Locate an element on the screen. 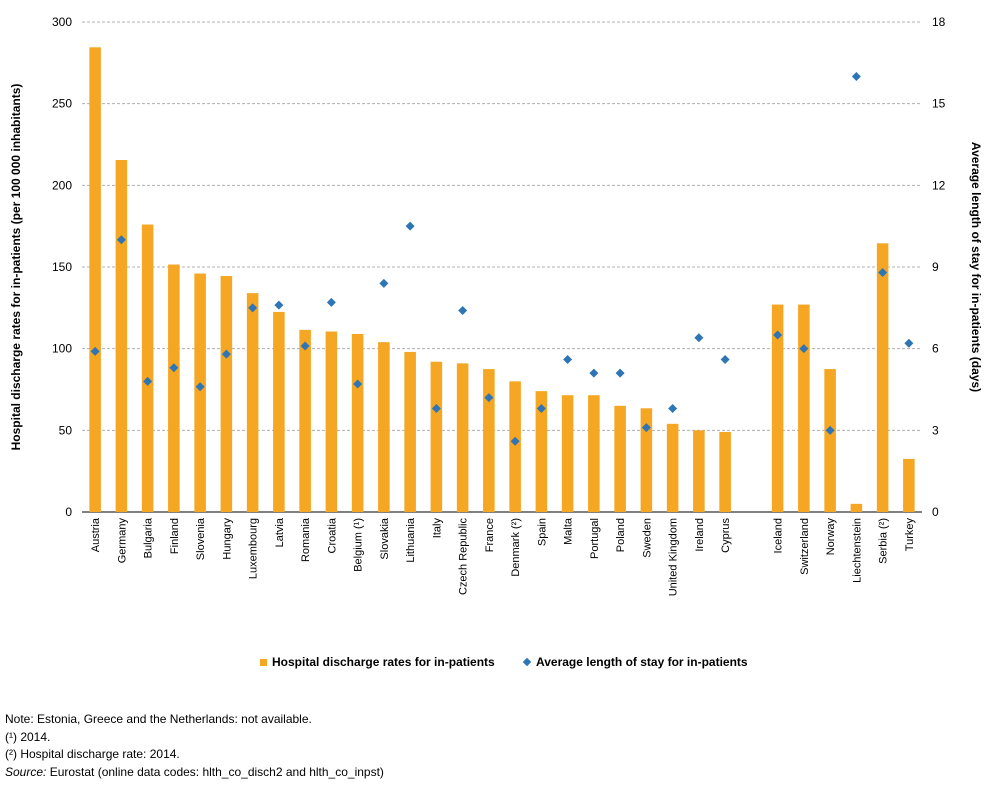 The width and height of the screenshot is (1005, 792). category-label: Ireland is located at coordinates (700, 535).